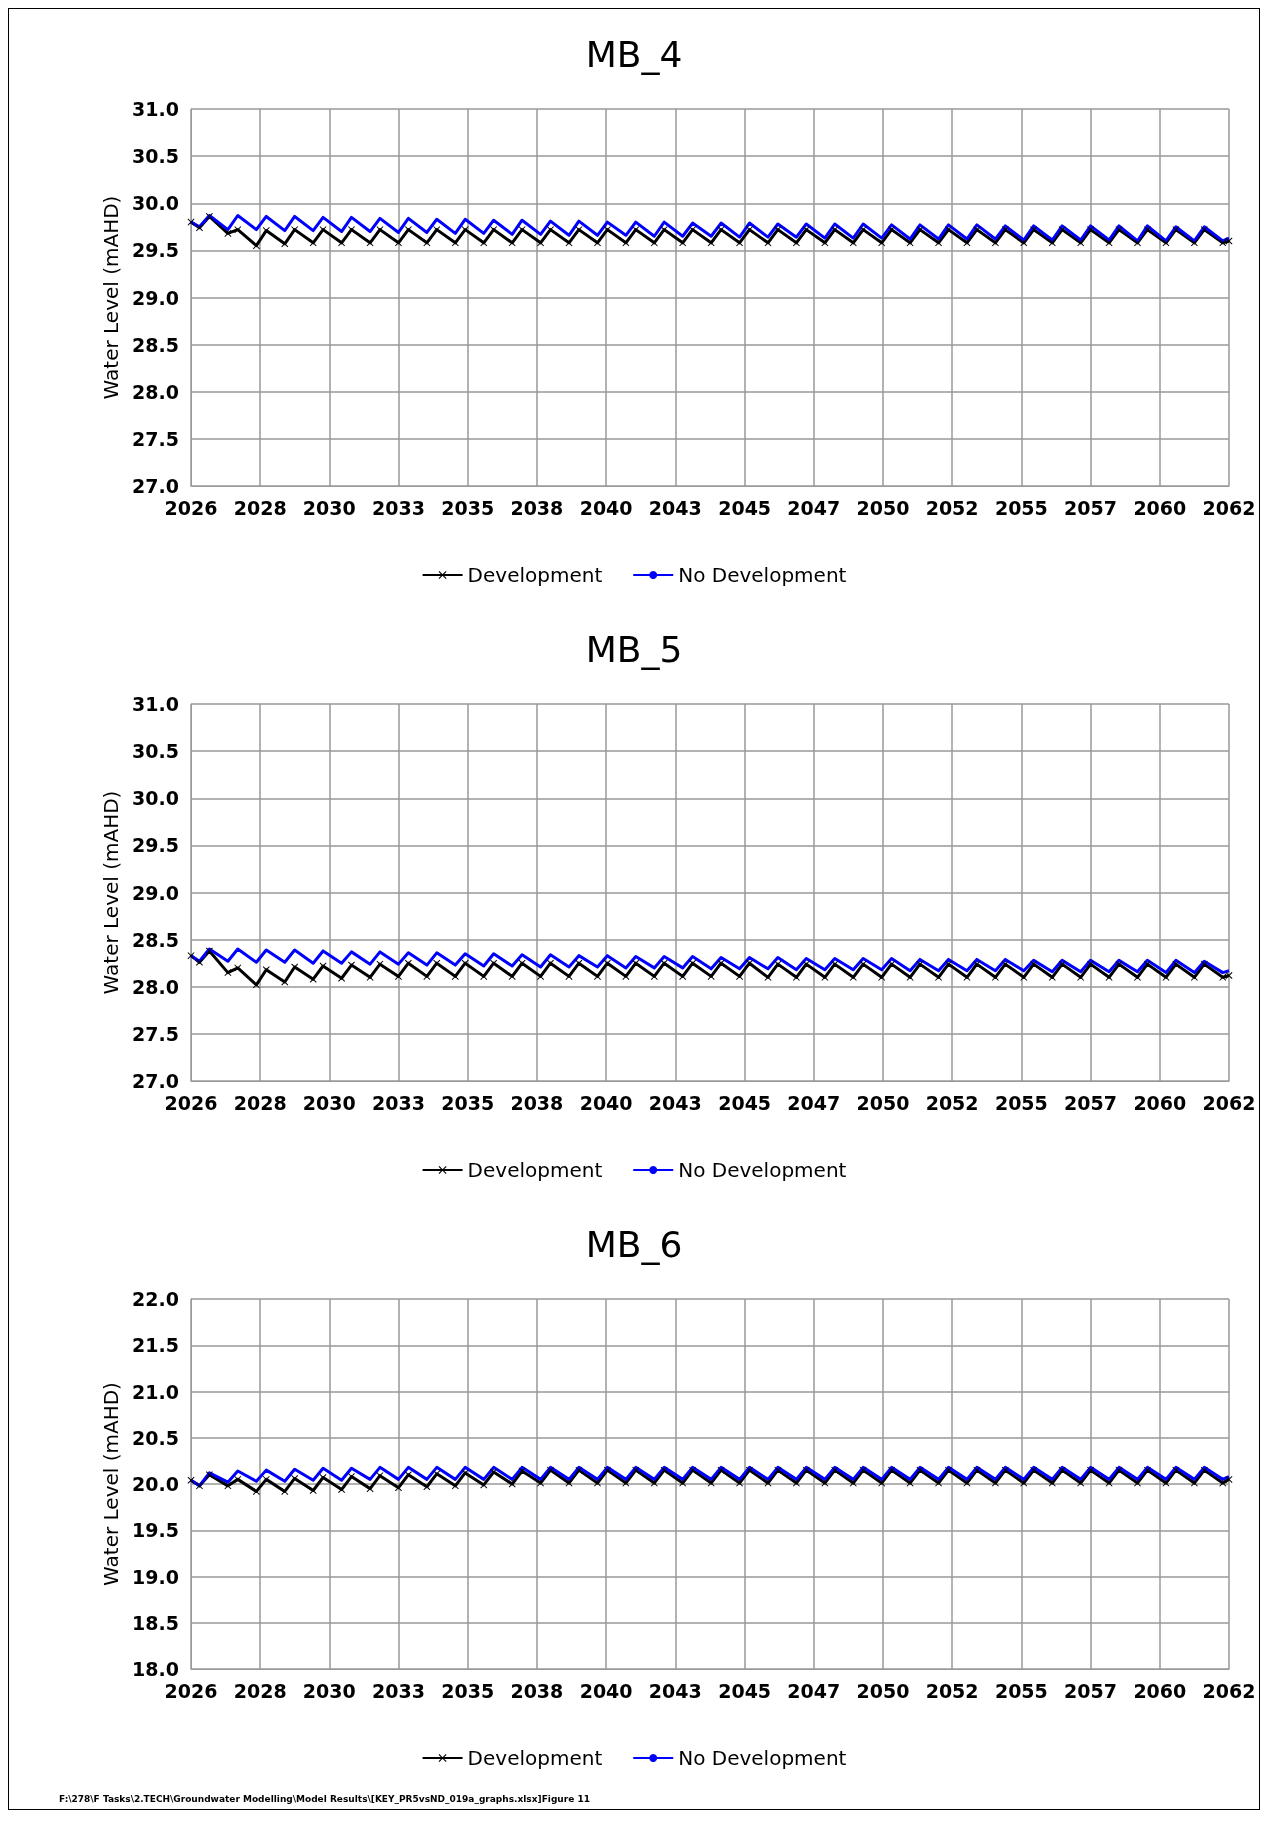  What do you see at coordinates (155, 1437) in the screenshot?
I see `y-tick-label: 20.5` at bounding box center [155, 1437].